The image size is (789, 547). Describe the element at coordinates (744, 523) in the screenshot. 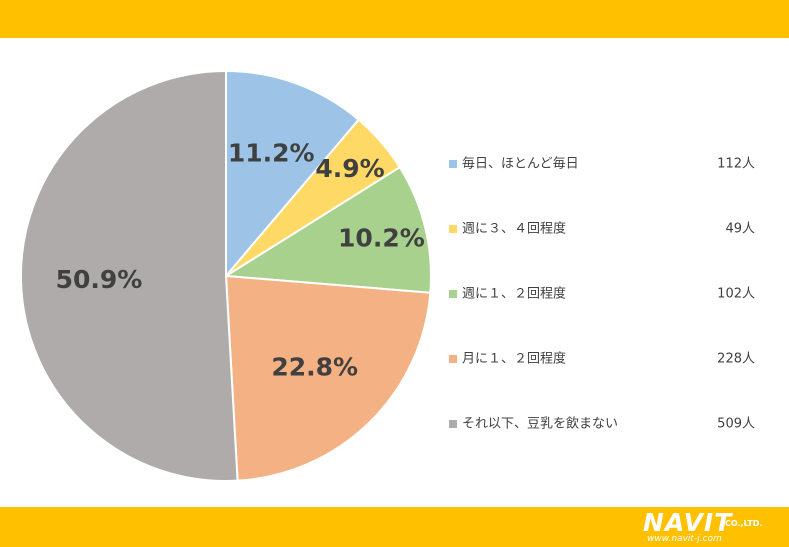

I see `logo-company: CO.,LTD.` at that location.